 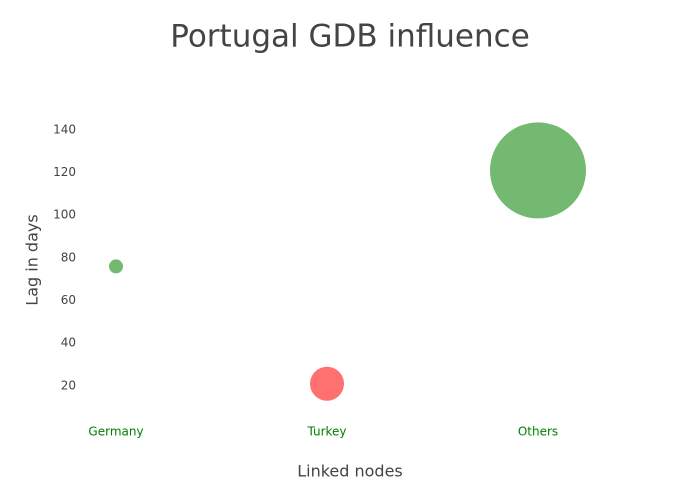 What do you see at coordinates (115, 432) in the screenshot?
I see `x-tick-label: Germany` at bounding box center [115, 432].